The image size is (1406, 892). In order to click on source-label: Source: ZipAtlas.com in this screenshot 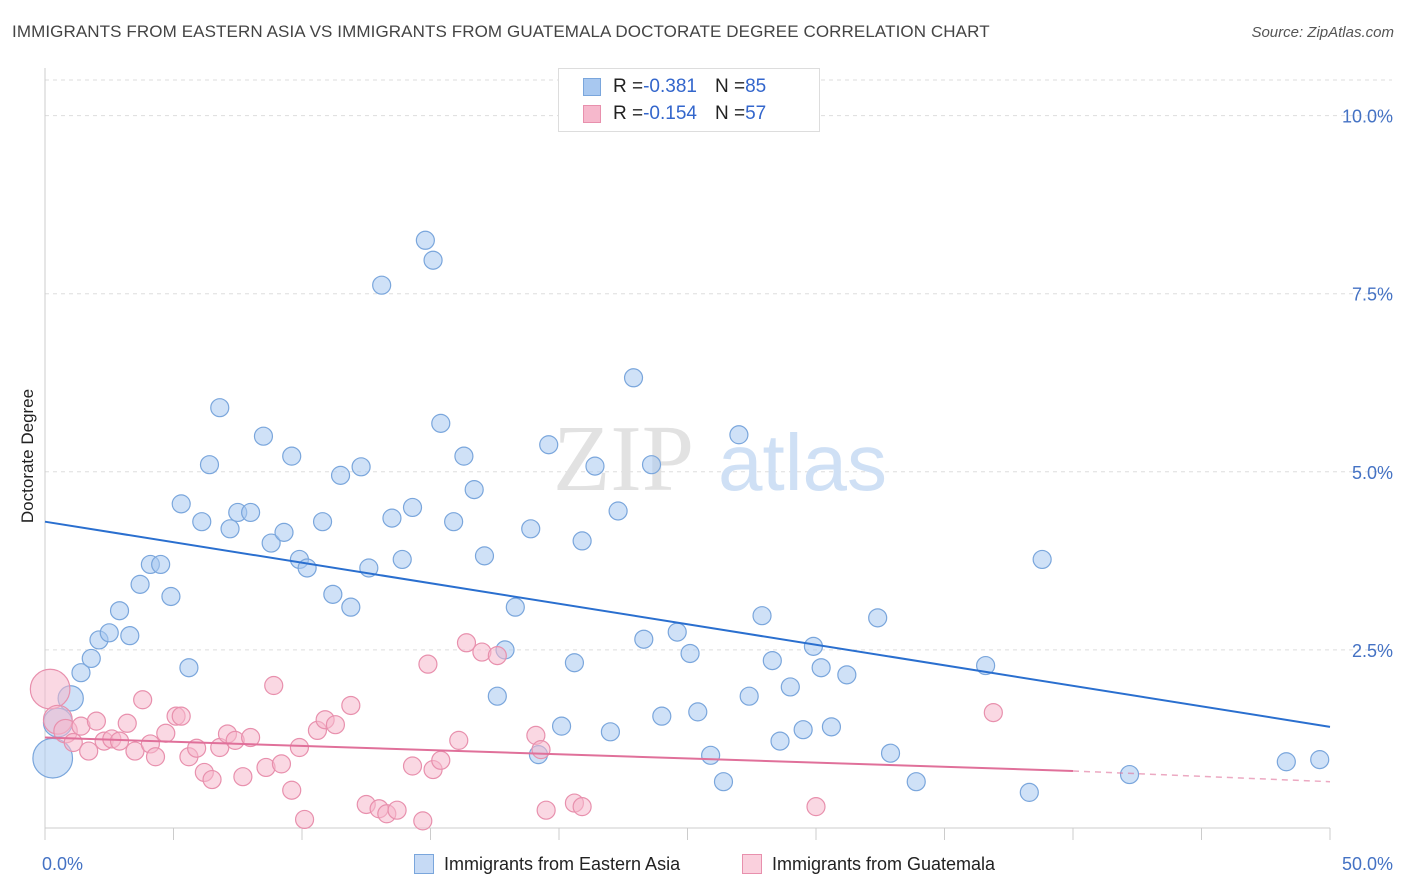, I will do `click(1322, 32)`.